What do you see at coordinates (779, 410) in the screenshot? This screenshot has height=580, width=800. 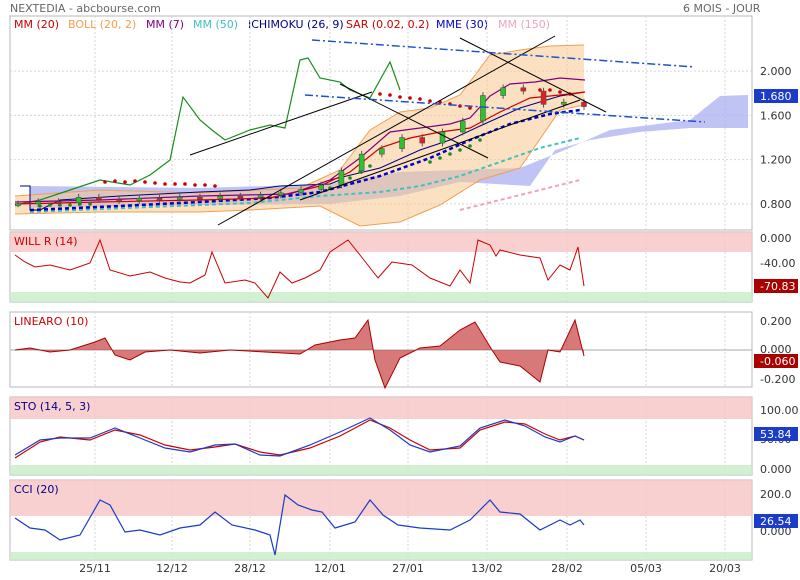 I see `sto-tick: 100.00` at bounding box center [779, 410].